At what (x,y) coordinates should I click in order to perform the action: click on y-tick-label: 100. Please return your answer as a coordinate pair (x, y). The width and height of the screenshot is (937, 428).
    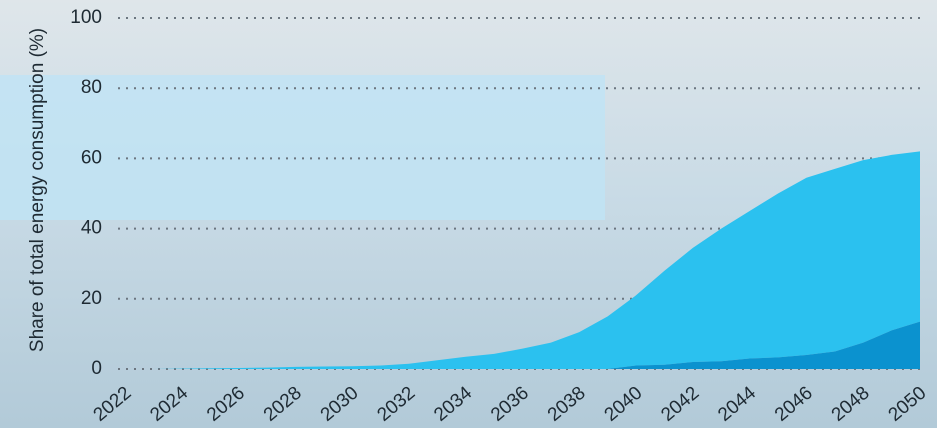
    Looking at the image, I should click on (86, 17).